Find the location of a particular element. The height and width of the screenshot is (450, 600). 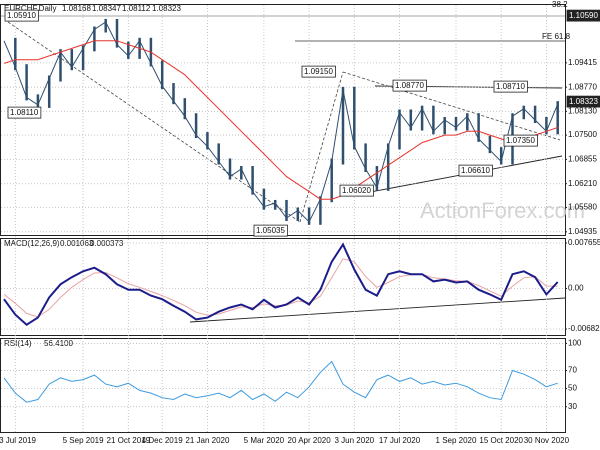

annotation: FE 61.8 is located at coordinates (556, 36).